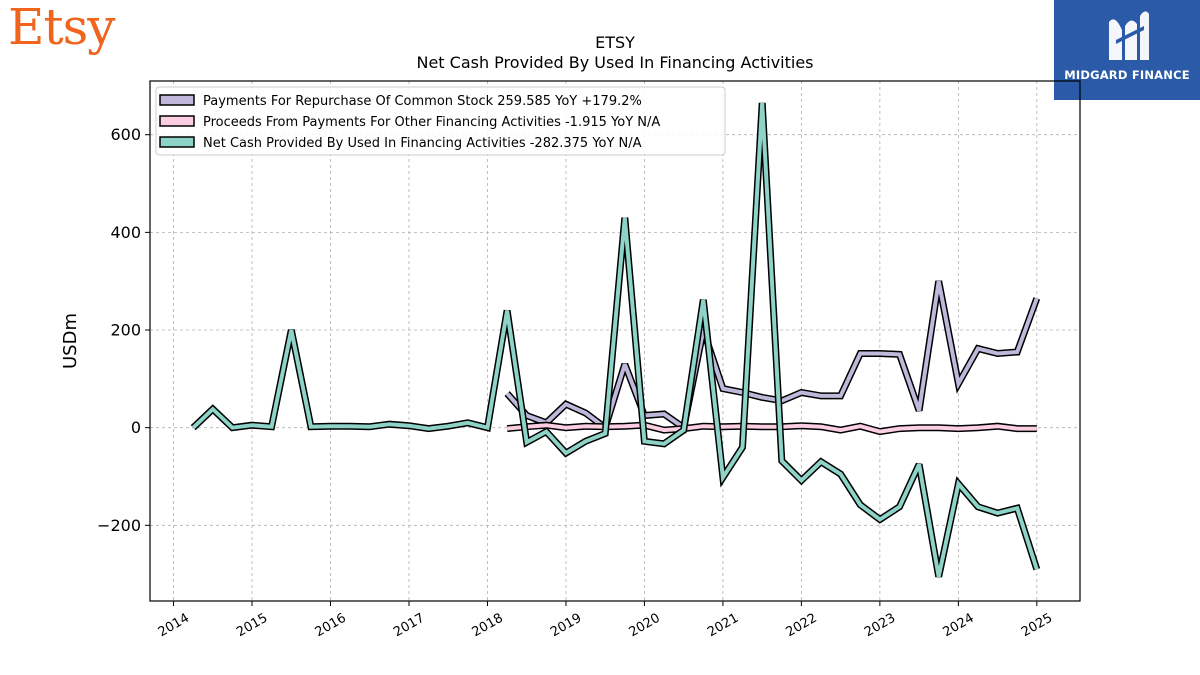 Image resolution: width=1200 pixels, height=675 pixels. I want to click on etsy-logo: Etsy, so click(61, 28).